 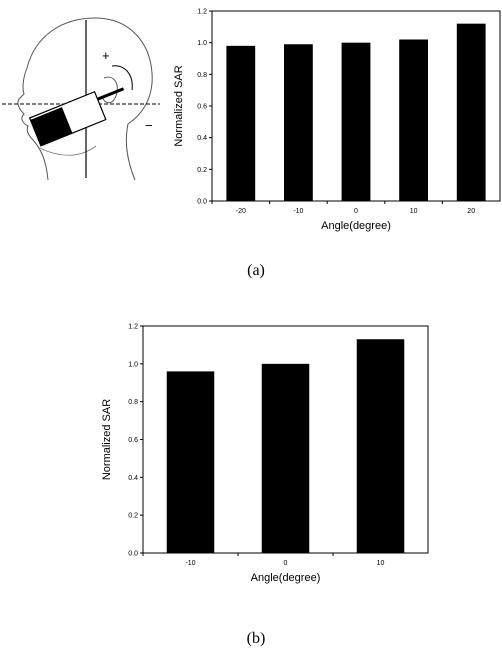 What do you see at coordinates (202, 12) in the screenshot?
I see `chart-a-y-tick-label: 1.2` at bounding box center [202, 12].